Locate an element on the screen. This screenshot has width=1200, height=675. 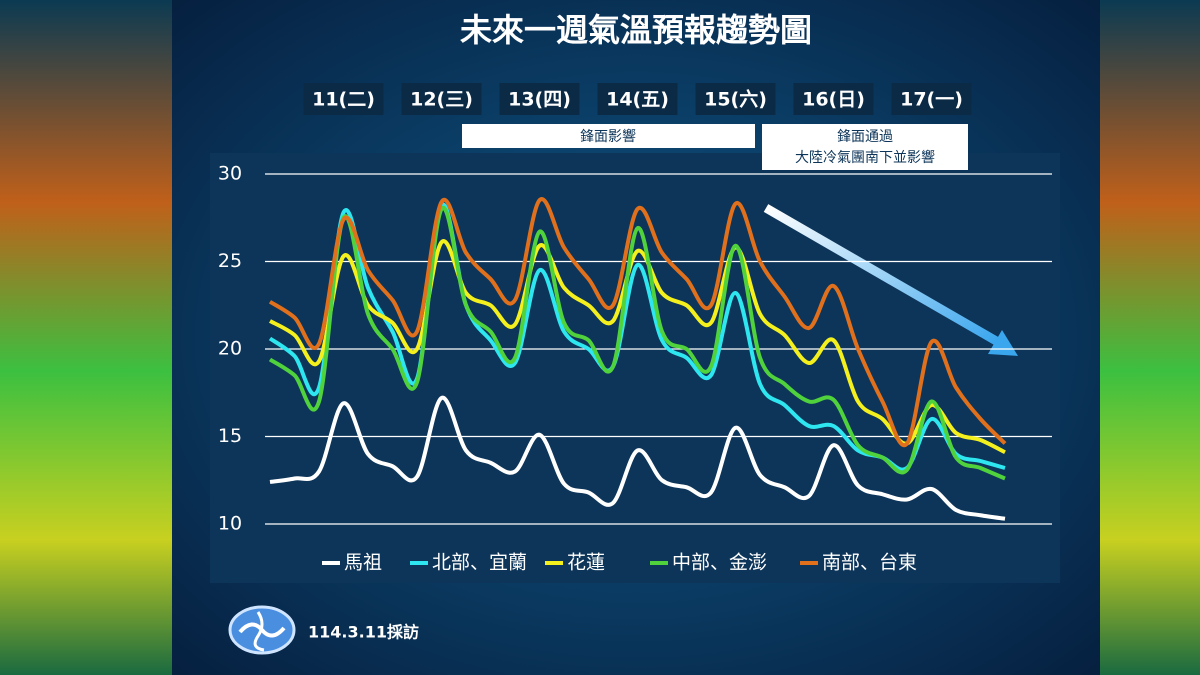
x-tick-label: 13(四) is located at coordinates (539, 100).